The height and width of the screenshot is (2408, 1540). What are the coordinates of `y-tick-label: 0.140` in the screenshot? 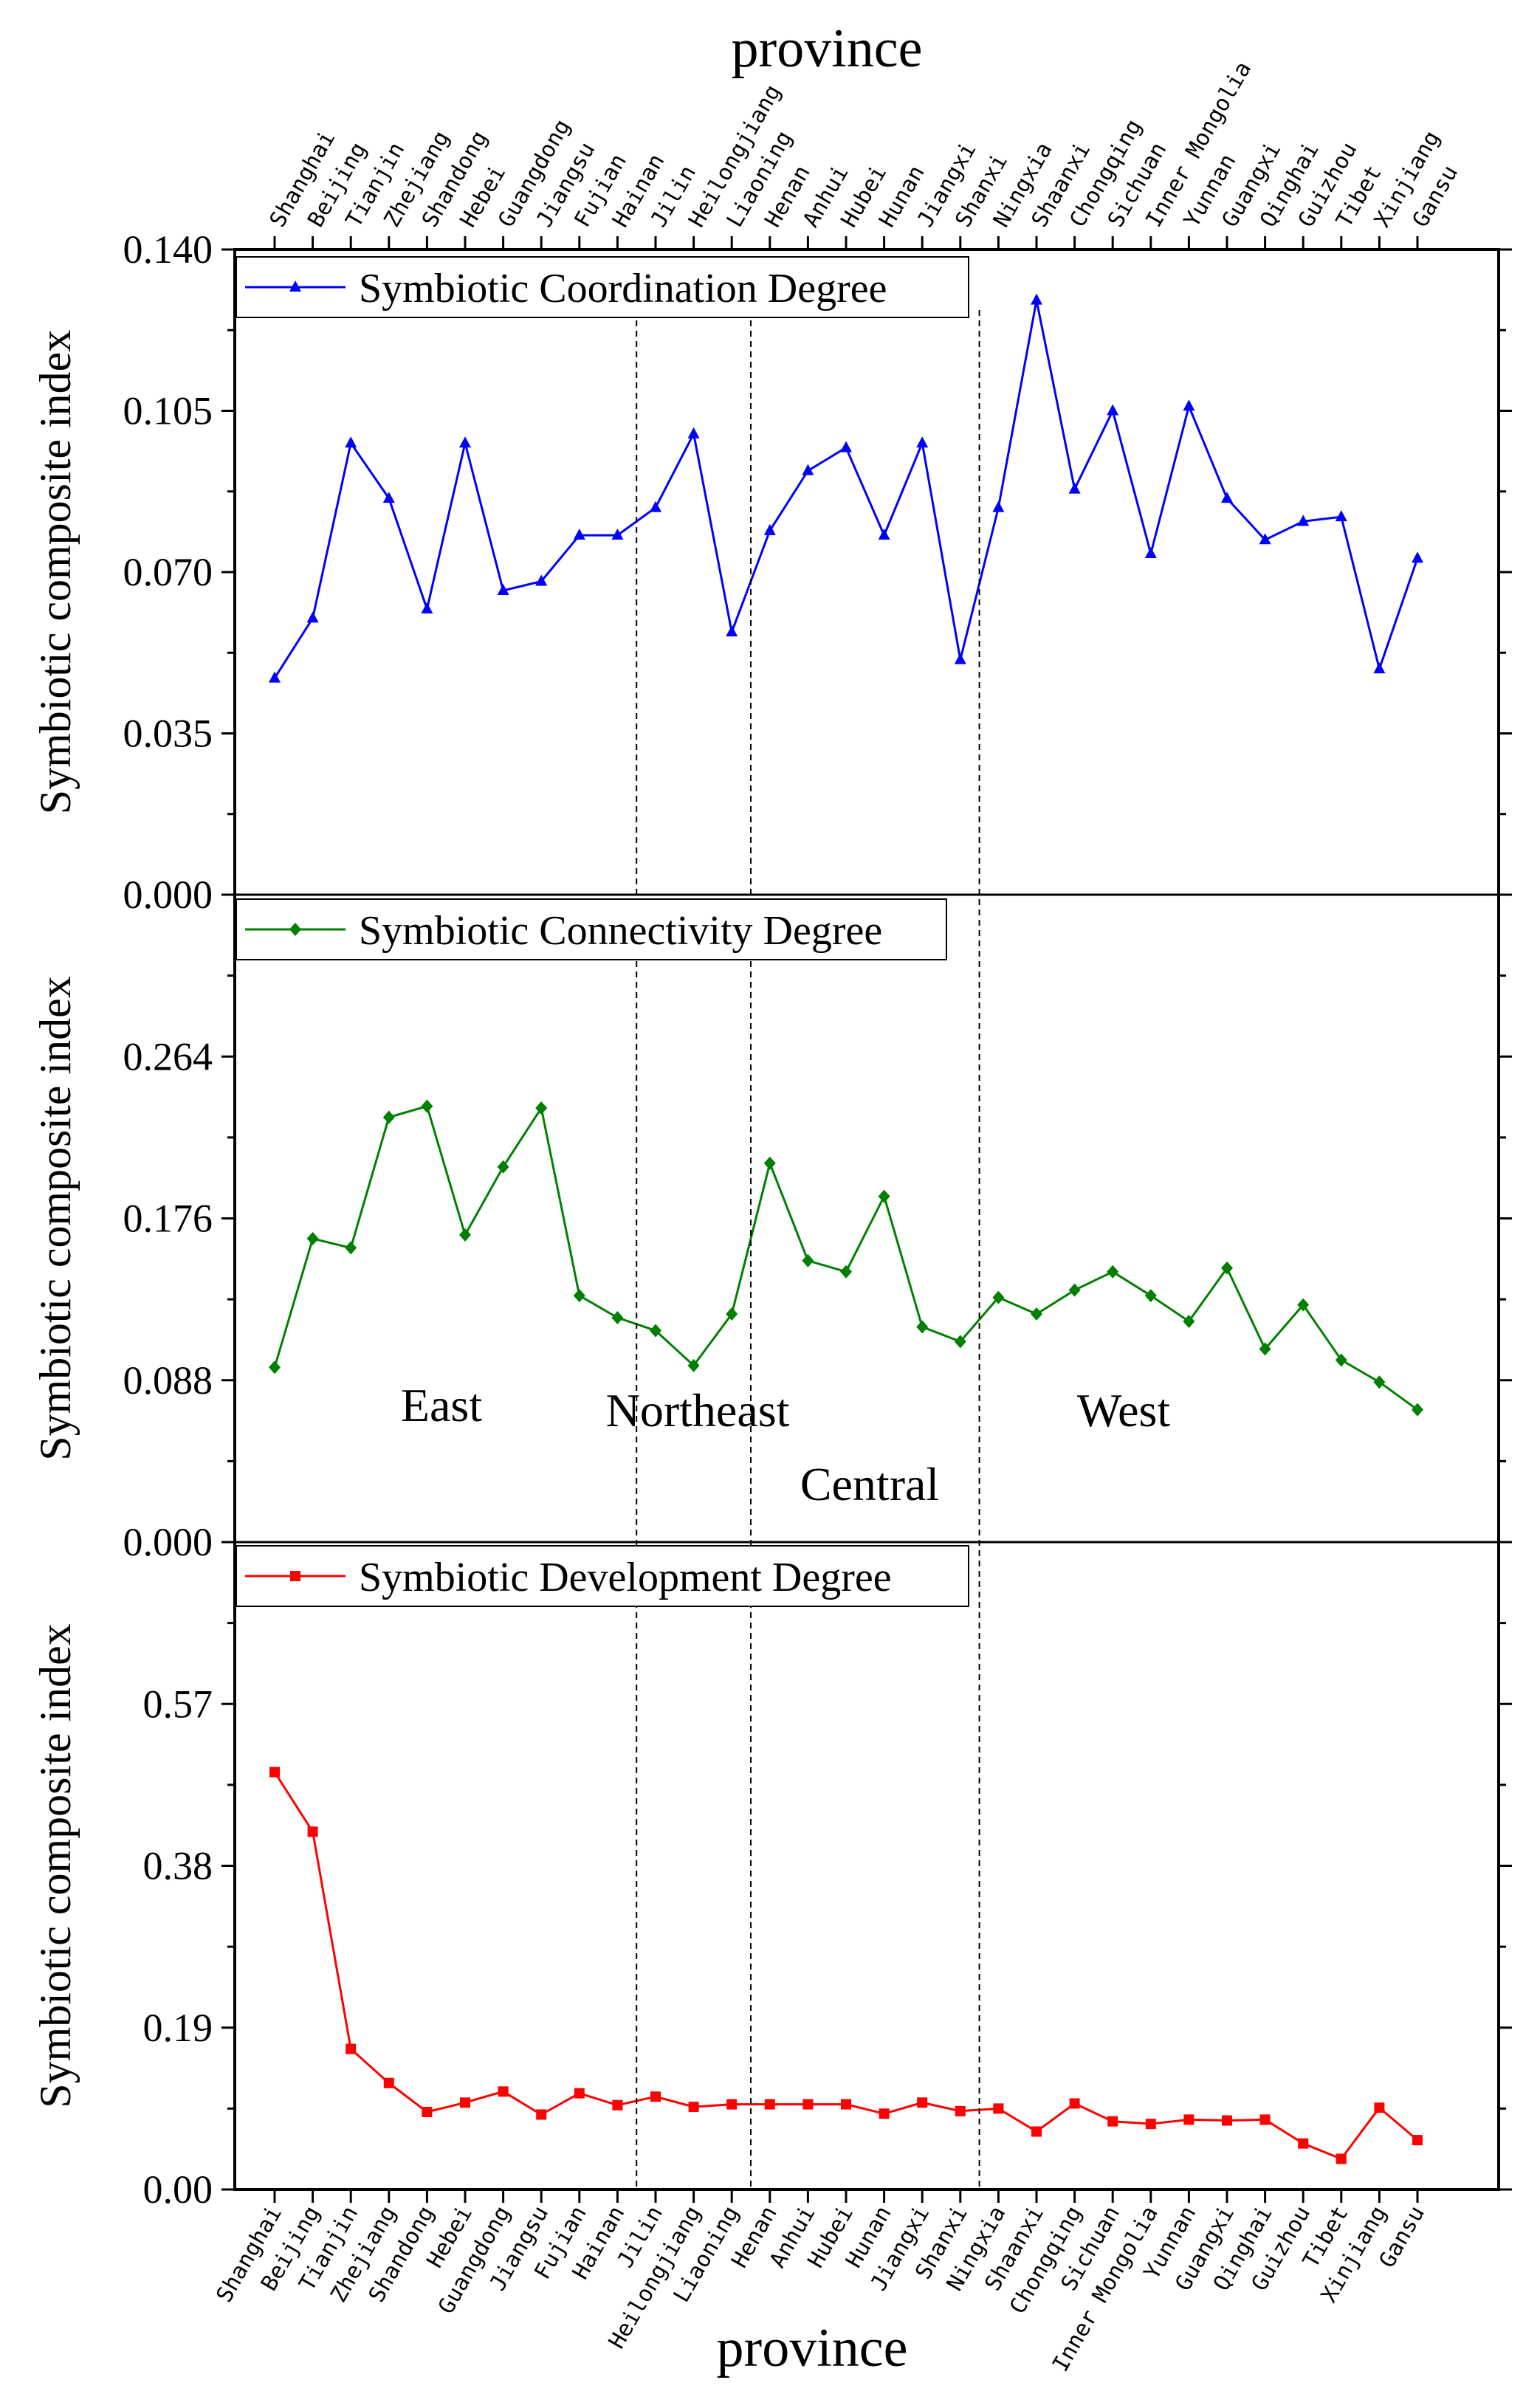 It's located at (168, 249).